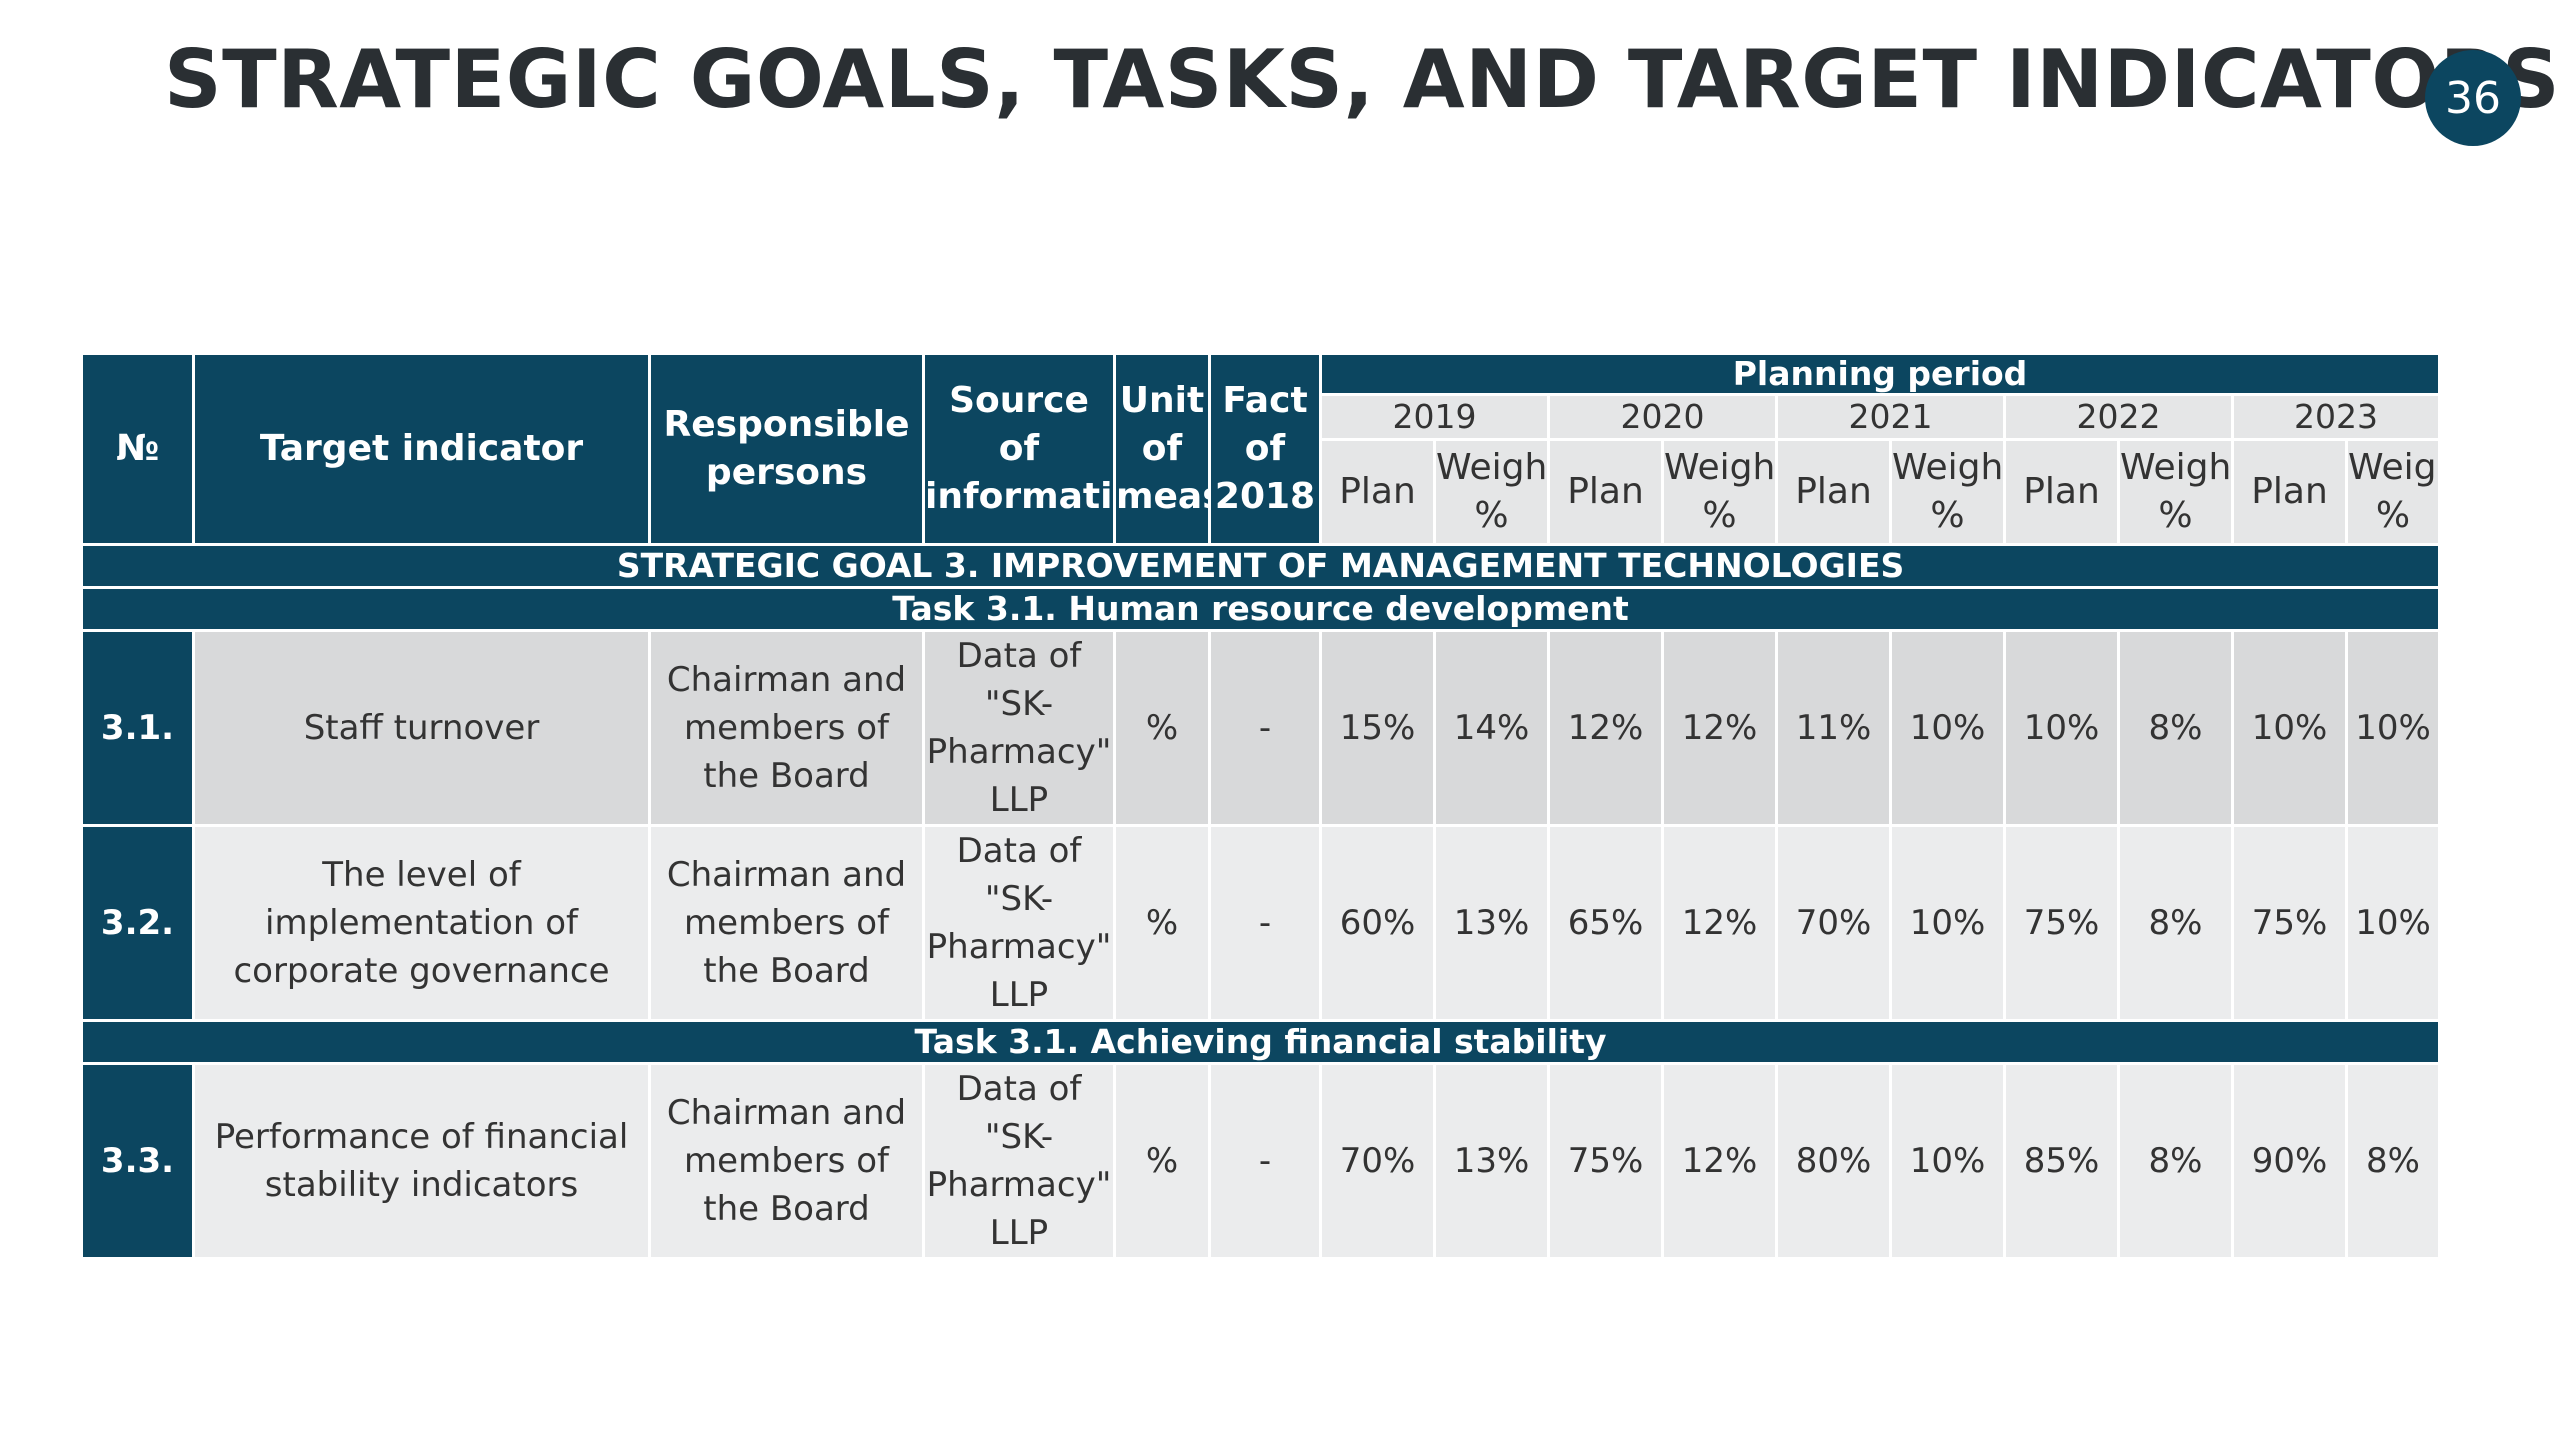 The image size is (2560, 1440). I want to click on header-fact: Fact of 2018, so click(1265, 449).